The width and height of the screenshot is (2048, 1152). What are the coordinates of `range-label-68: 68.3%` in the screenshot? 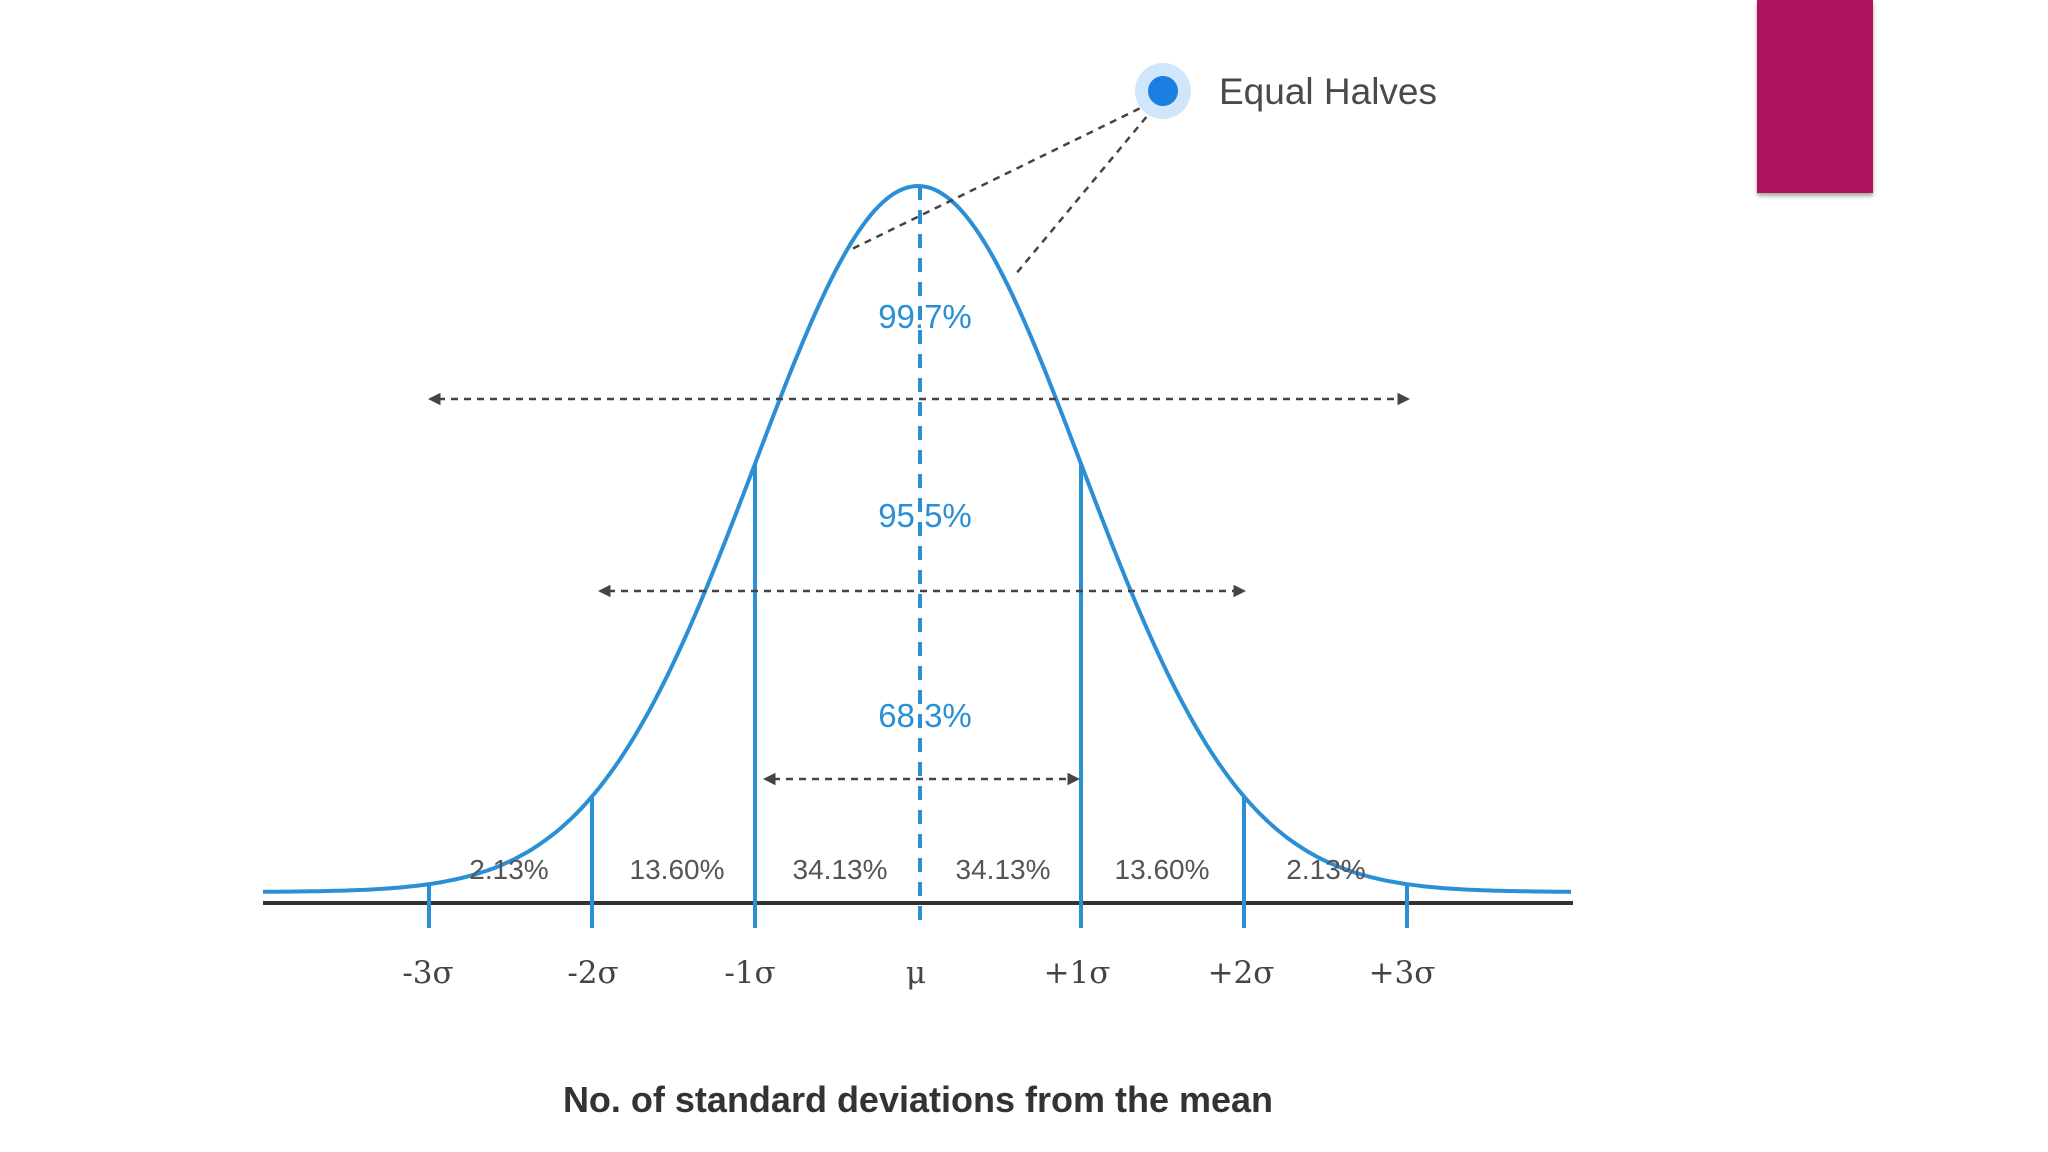 It's located at (925, 715).